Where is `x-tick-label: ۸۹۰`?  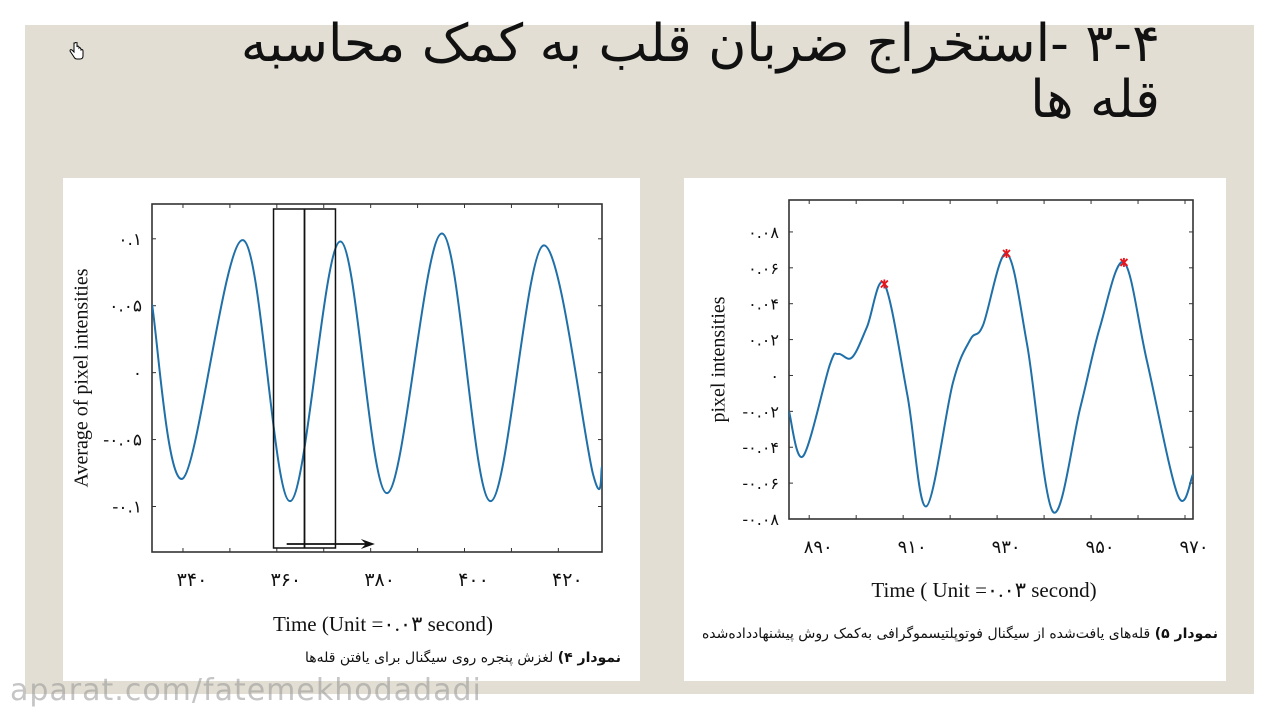
x-tick-label: ۸۹۰ is located at coordinates (818, 547).